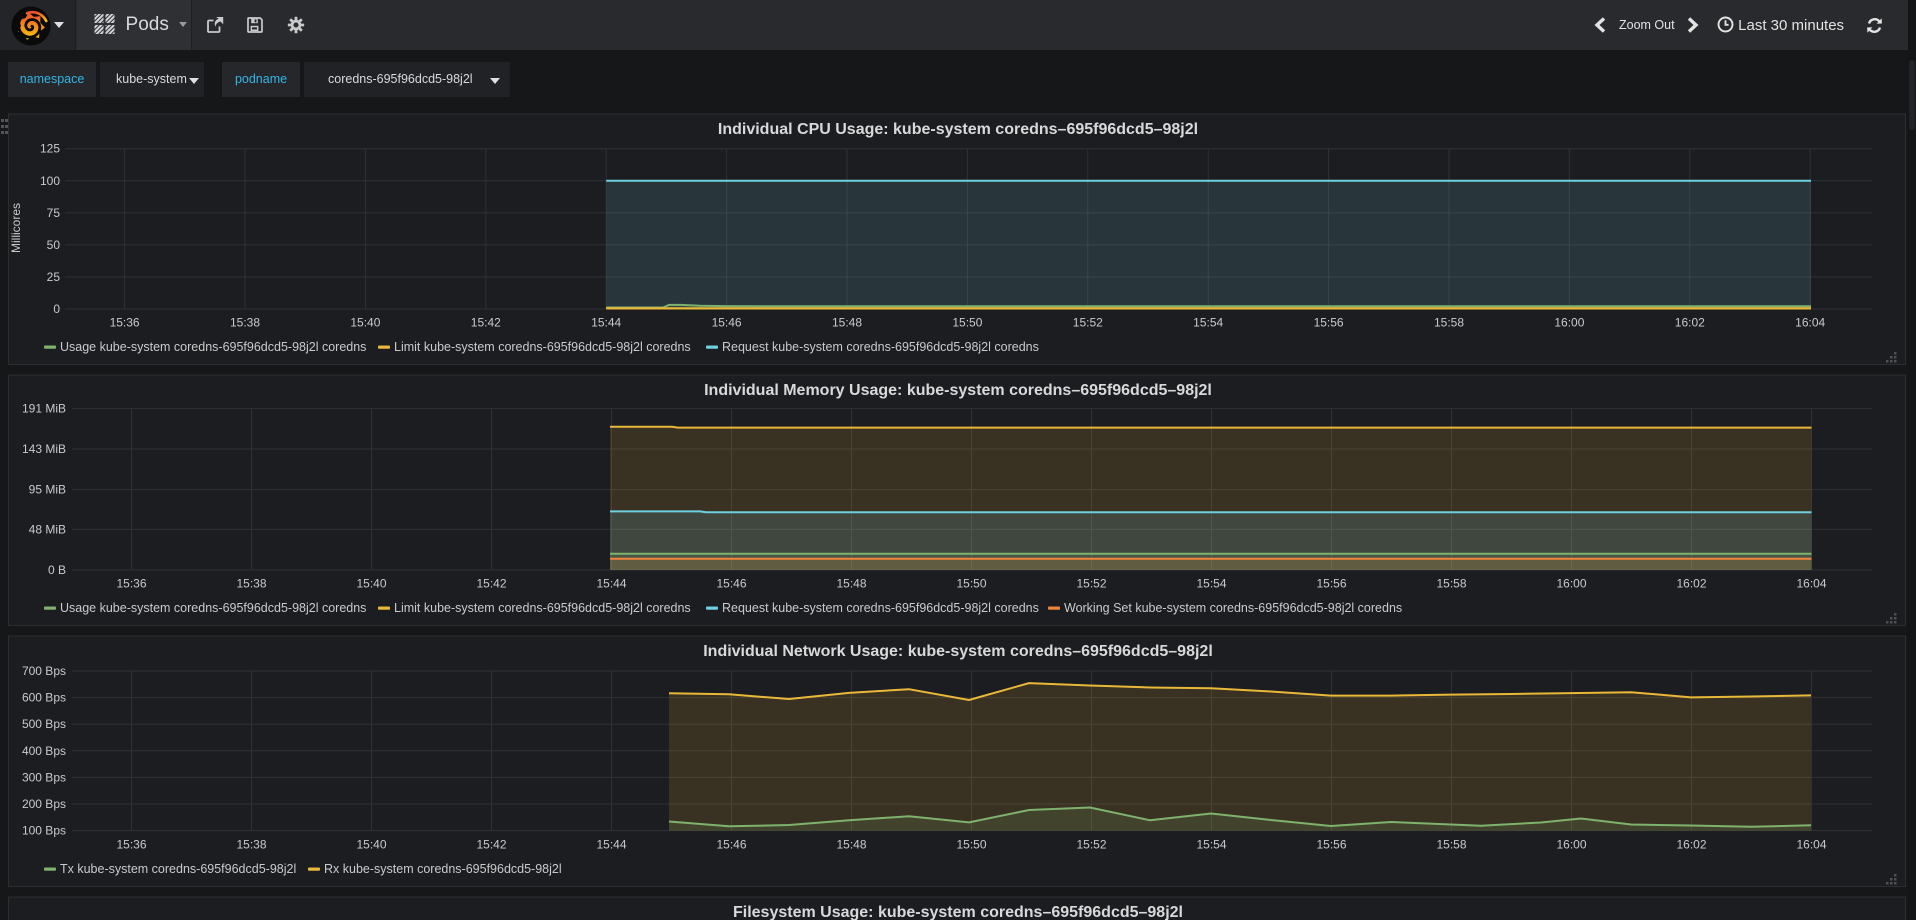 Image resolution: width=1916 pixels, height=920 pixels. I want to click on svg-text: 0 B, so click(57, 570).